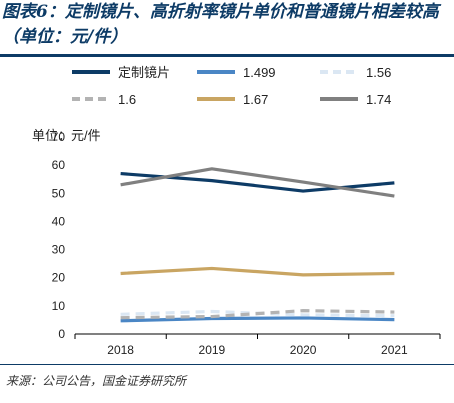  What do you see at coordinates (96, 381) in the screenshot?
I see `source-note: 来源：公司公告，国金证券研究所` at bounding box center [96, 381].